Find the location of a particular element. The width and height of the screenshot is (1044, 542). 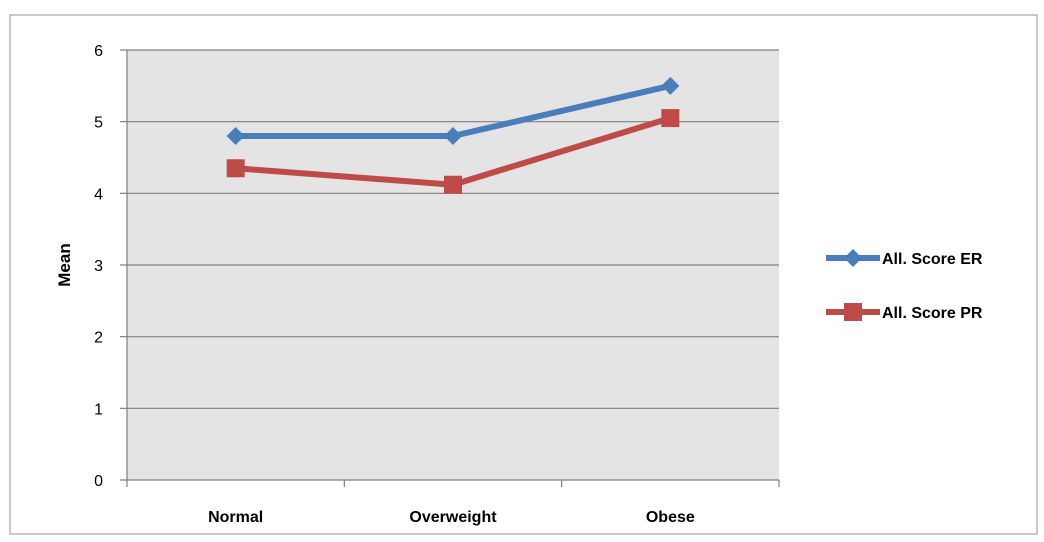

legend-label: All. Score ER is located at coordinates (932, 259).